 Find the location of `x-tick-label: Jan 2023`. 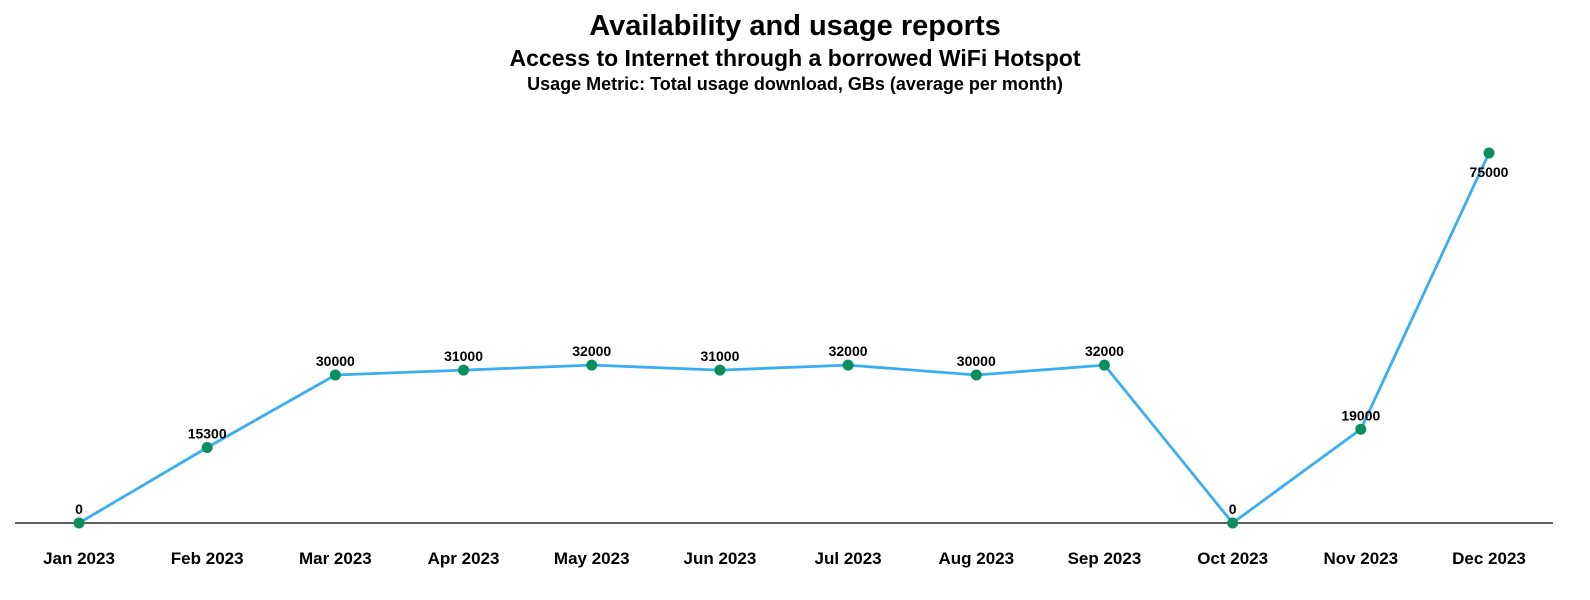

x-tick-label: Jan 2023 is located at coordinates (79, 558).